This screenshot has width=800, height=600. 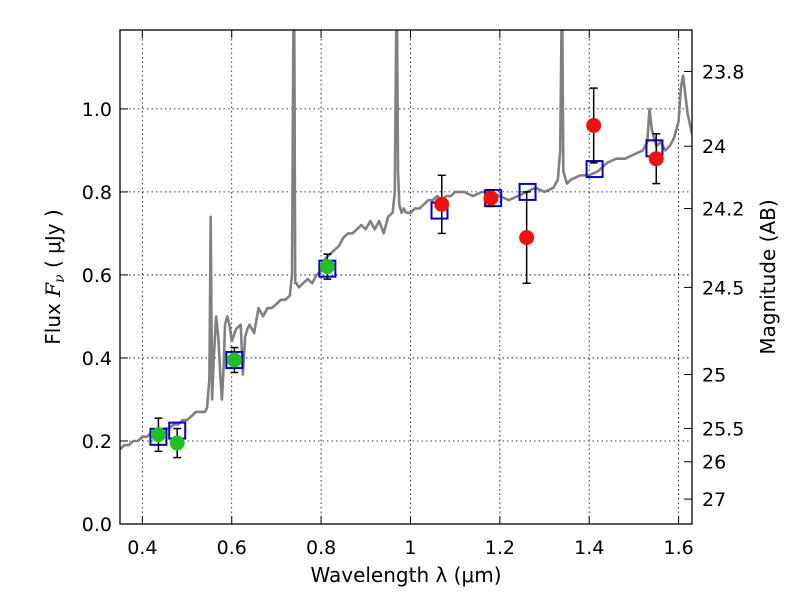 I want to click on y2-tick-label: 24.5, so click(x=723, y=288).